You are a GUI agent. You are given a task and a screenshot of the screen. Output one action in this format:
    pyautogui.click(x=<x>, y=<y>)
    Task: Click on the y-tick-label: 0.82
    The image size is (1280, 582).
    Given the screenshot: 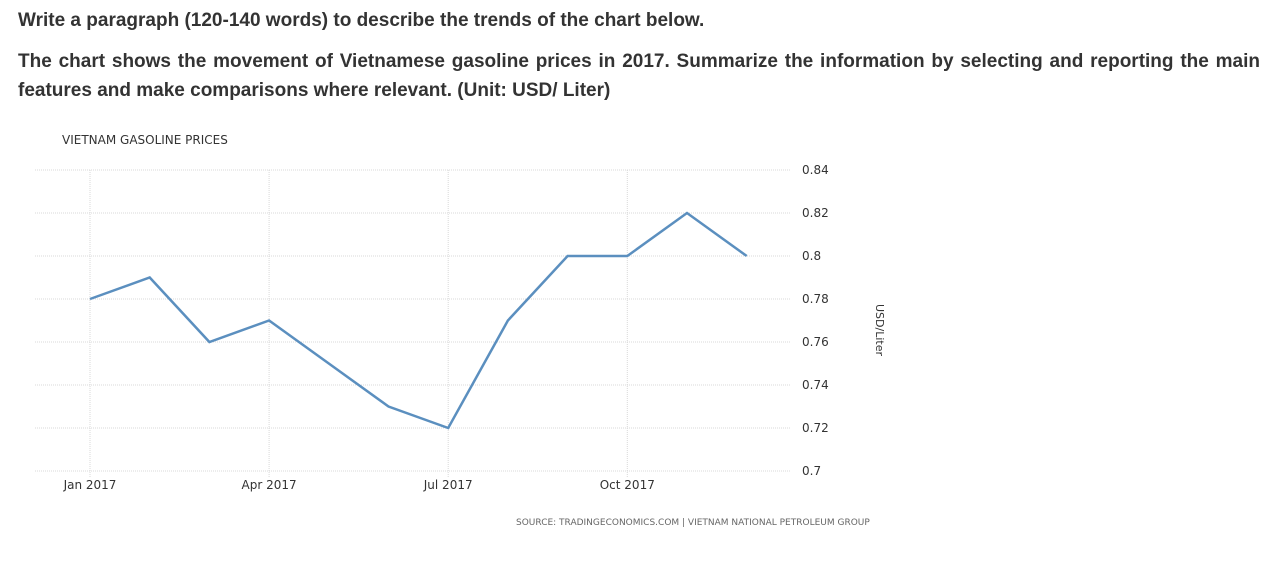 What is the action you would take?
    pyautogui.click(x=815, y=213)
    